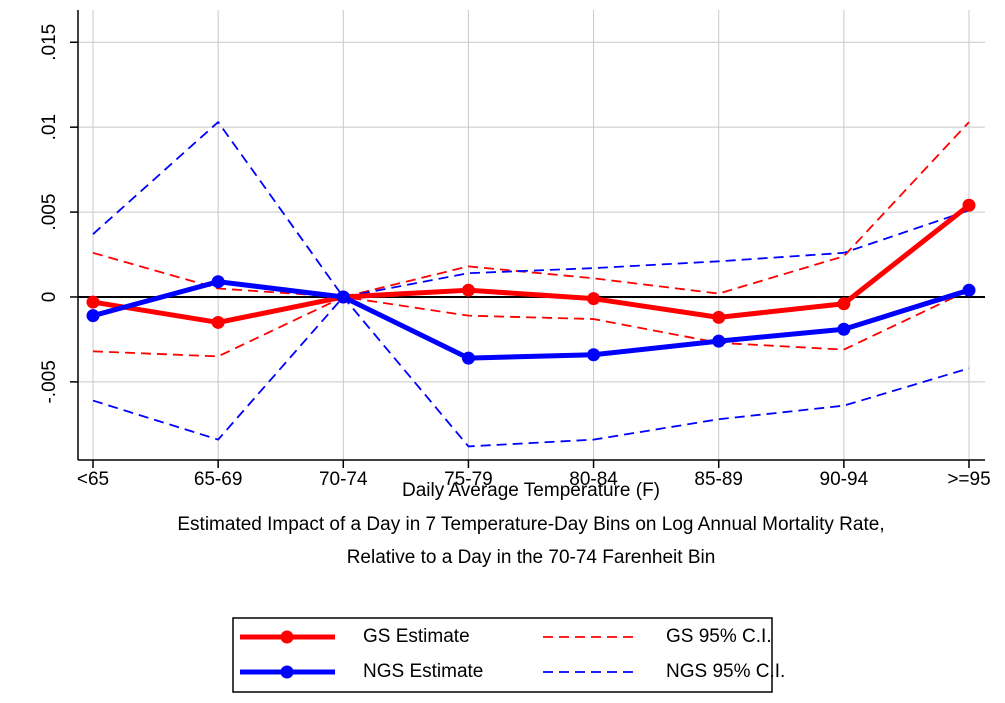  Describe the element at coordinates (593, 479) in the screenshot. I see `x-tick-label: 80-84` at that location.